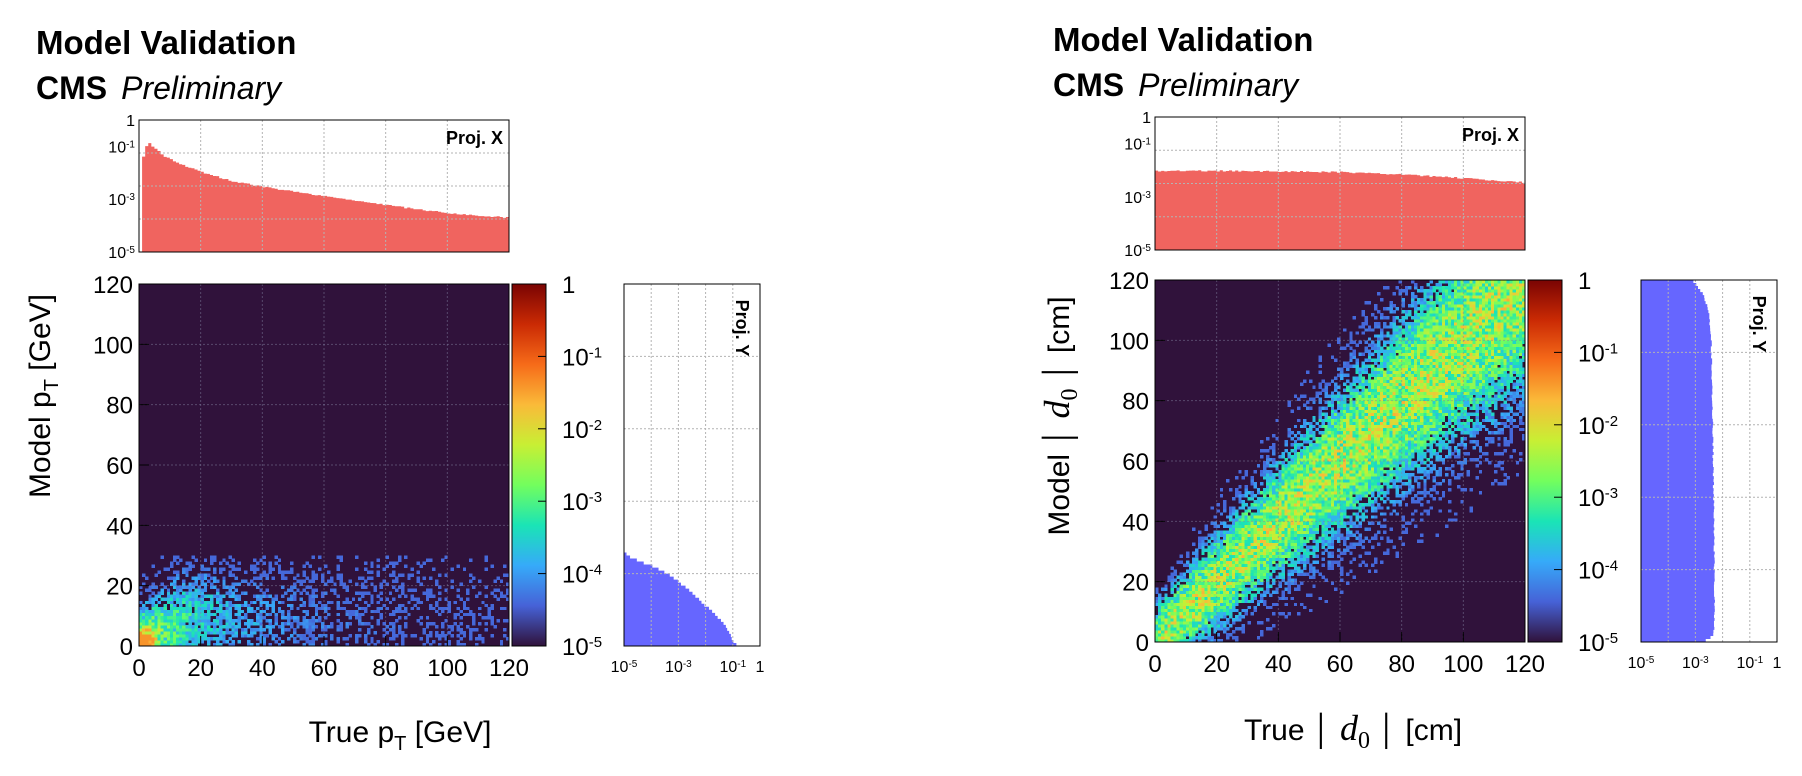  Describe the element at coordinates (130, 121) in the screenshot. I see `projection-x-tick-label: 1` at that location.